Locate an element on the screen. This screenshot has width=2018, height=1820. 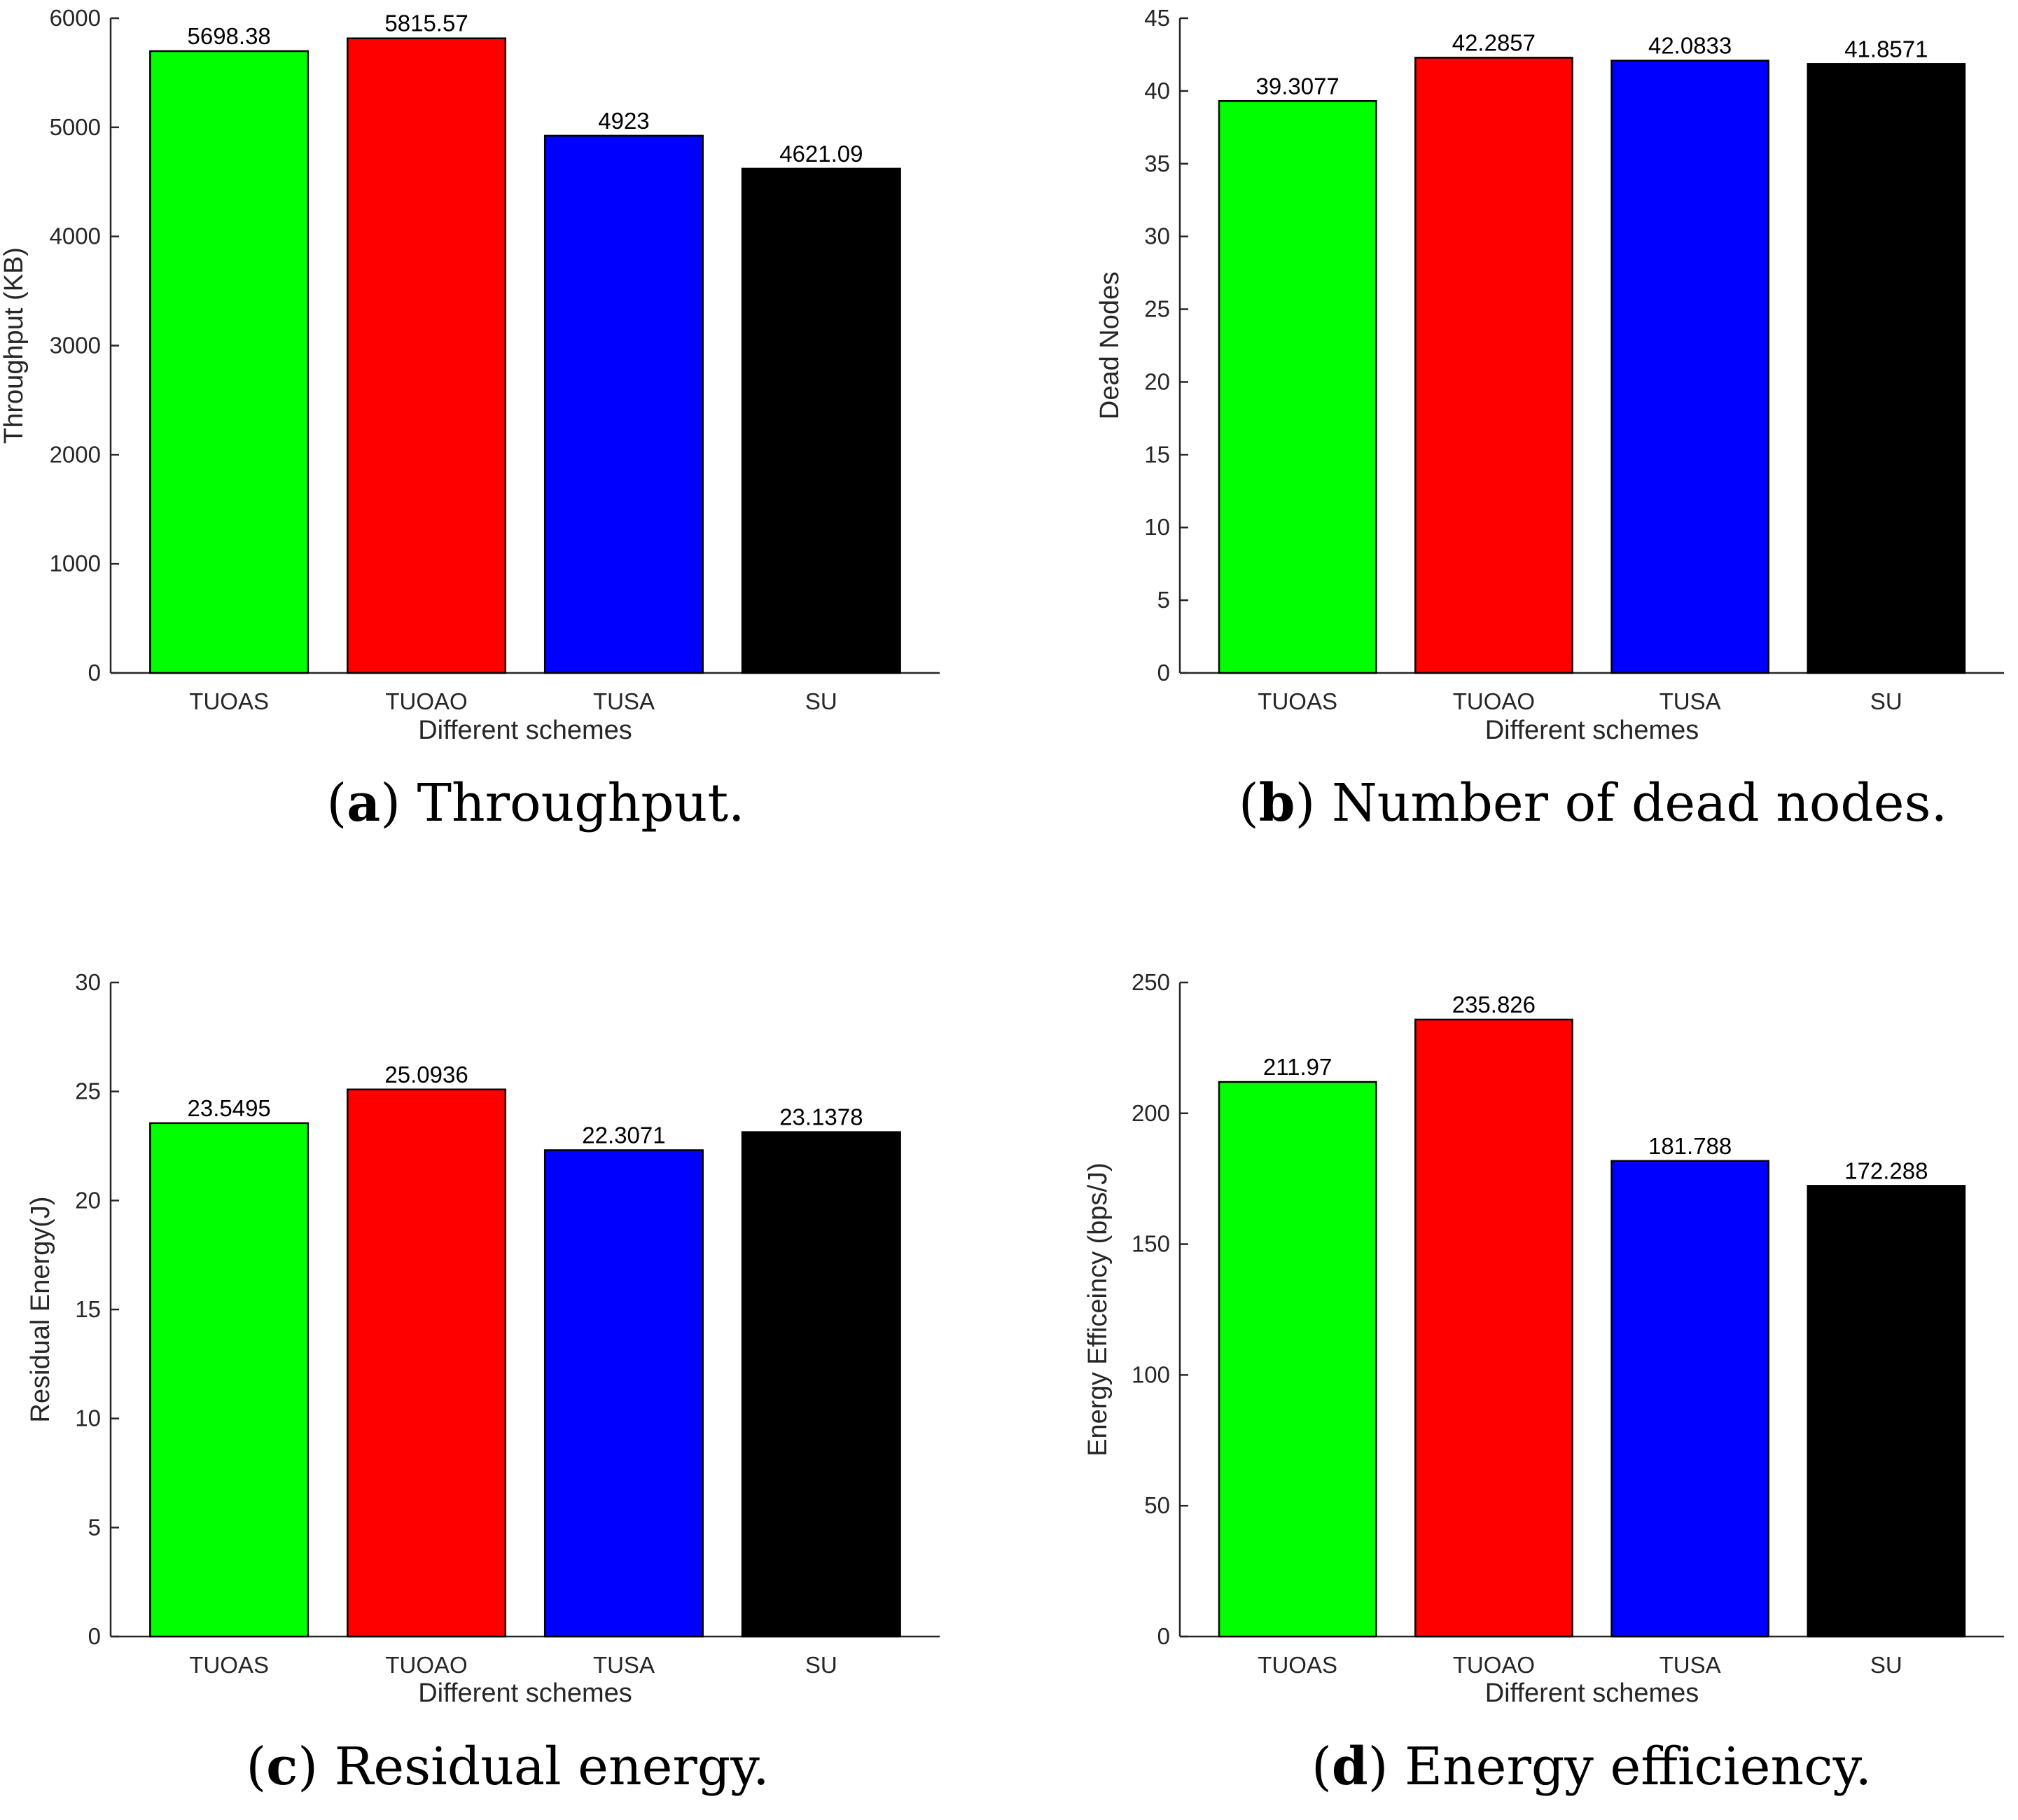
y-tick-label: 2000 is located at coordinates (75, 454).